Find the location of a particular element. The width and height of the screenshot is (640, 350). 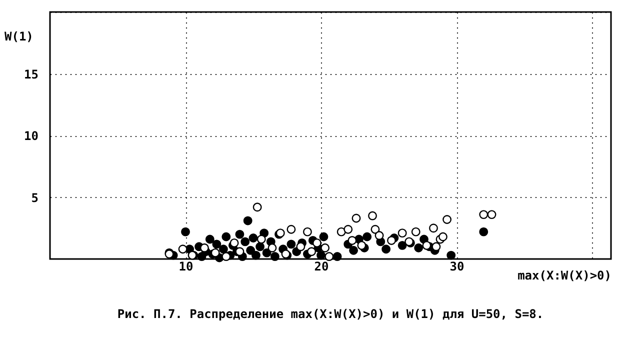

y-axis-title: W(1) is located at coordinates (19, 37).